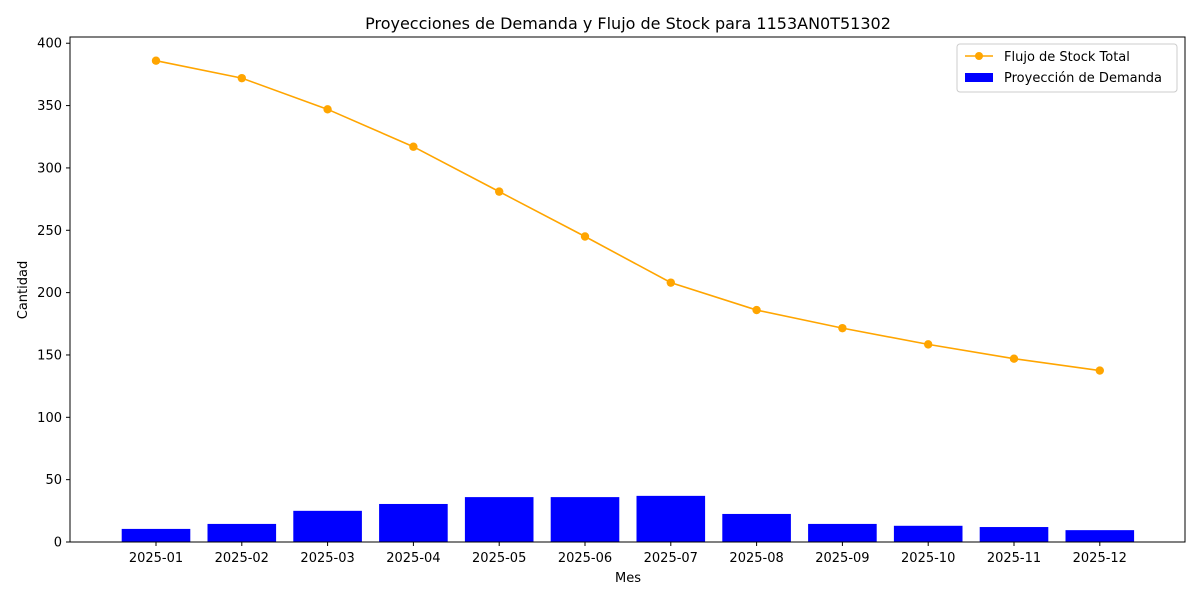  Describe the element at coordinates (1067, 57) in the screenshot. I see `legend-label-line: Flujo de Stock Total` at that location.